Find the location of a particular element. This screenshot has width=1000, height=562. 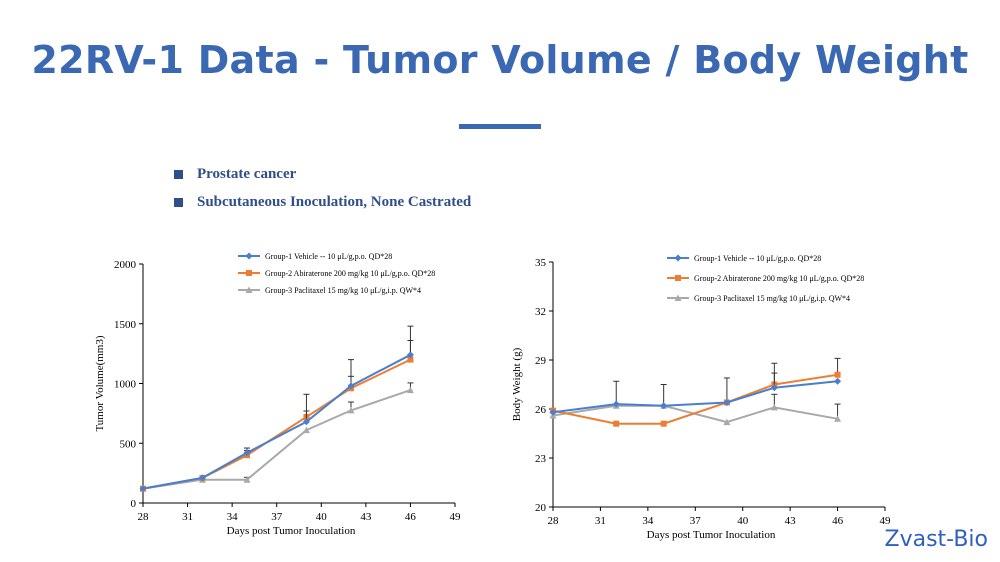

y-tick-label: 0 is located at coordinates (134, 504).